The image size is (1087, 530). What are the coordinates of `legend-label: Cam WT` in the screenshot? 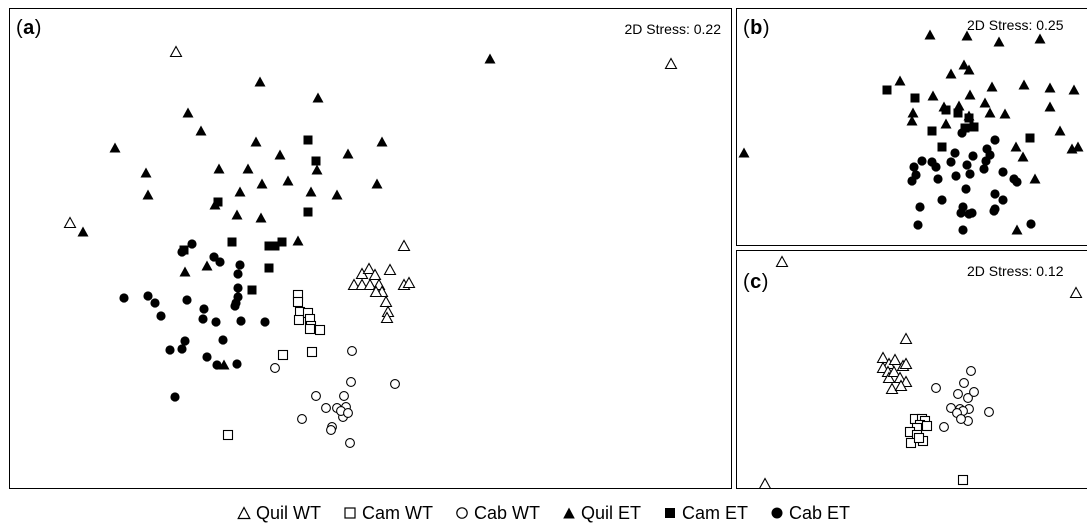 It's located at (397, 512).